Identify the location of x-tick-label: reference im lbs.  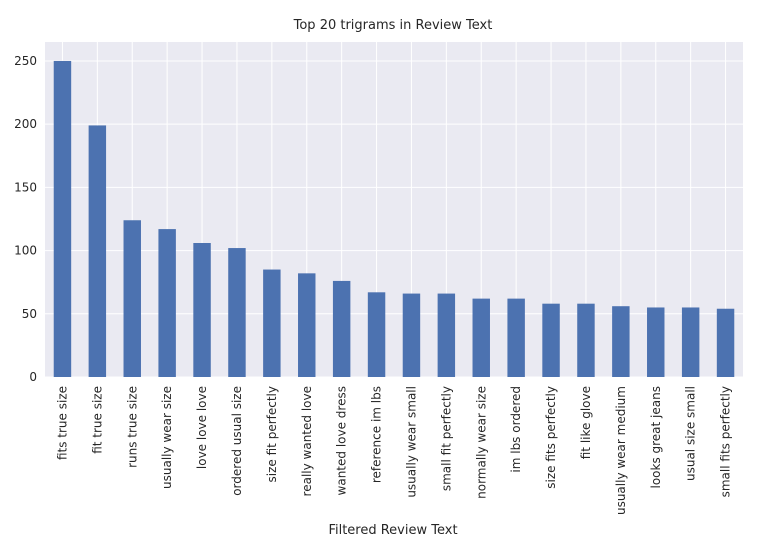
(377, 434).